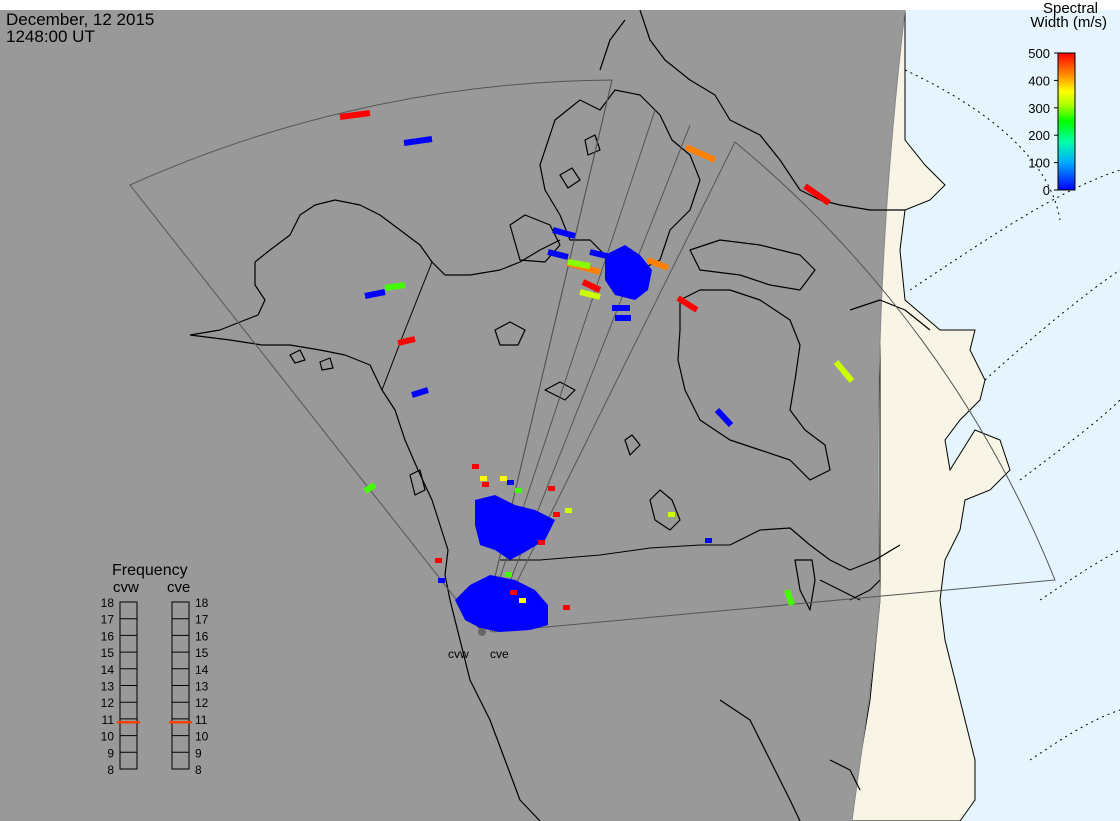 The image size is (1120, 821). I want to click on colorbar-tick-label: 100, so click(1039, 163).